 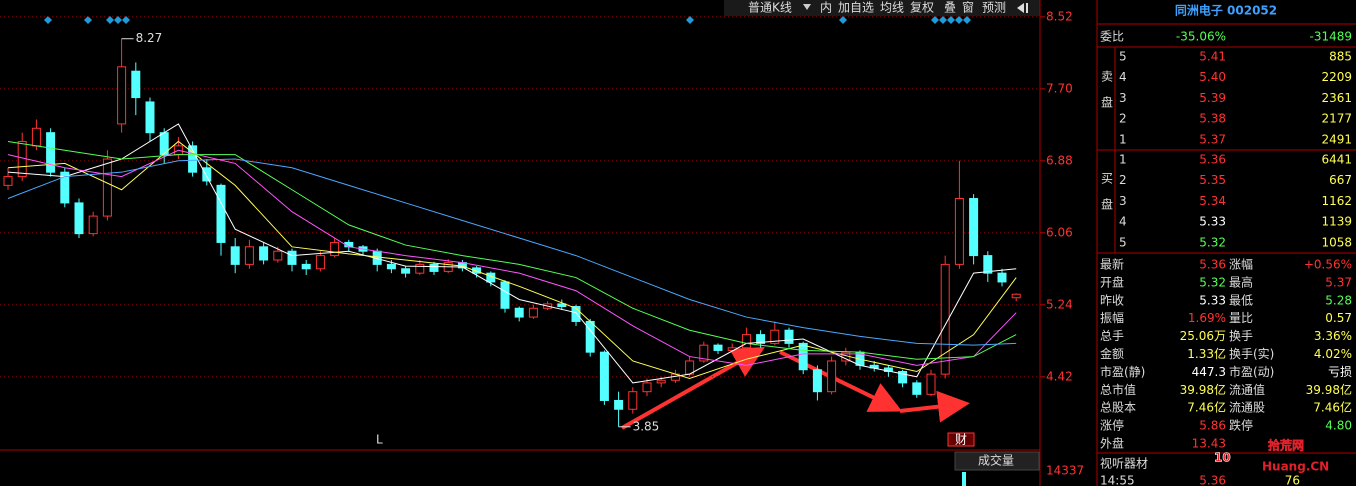 I want to click on volume-selector, so click(x=997, y=461).